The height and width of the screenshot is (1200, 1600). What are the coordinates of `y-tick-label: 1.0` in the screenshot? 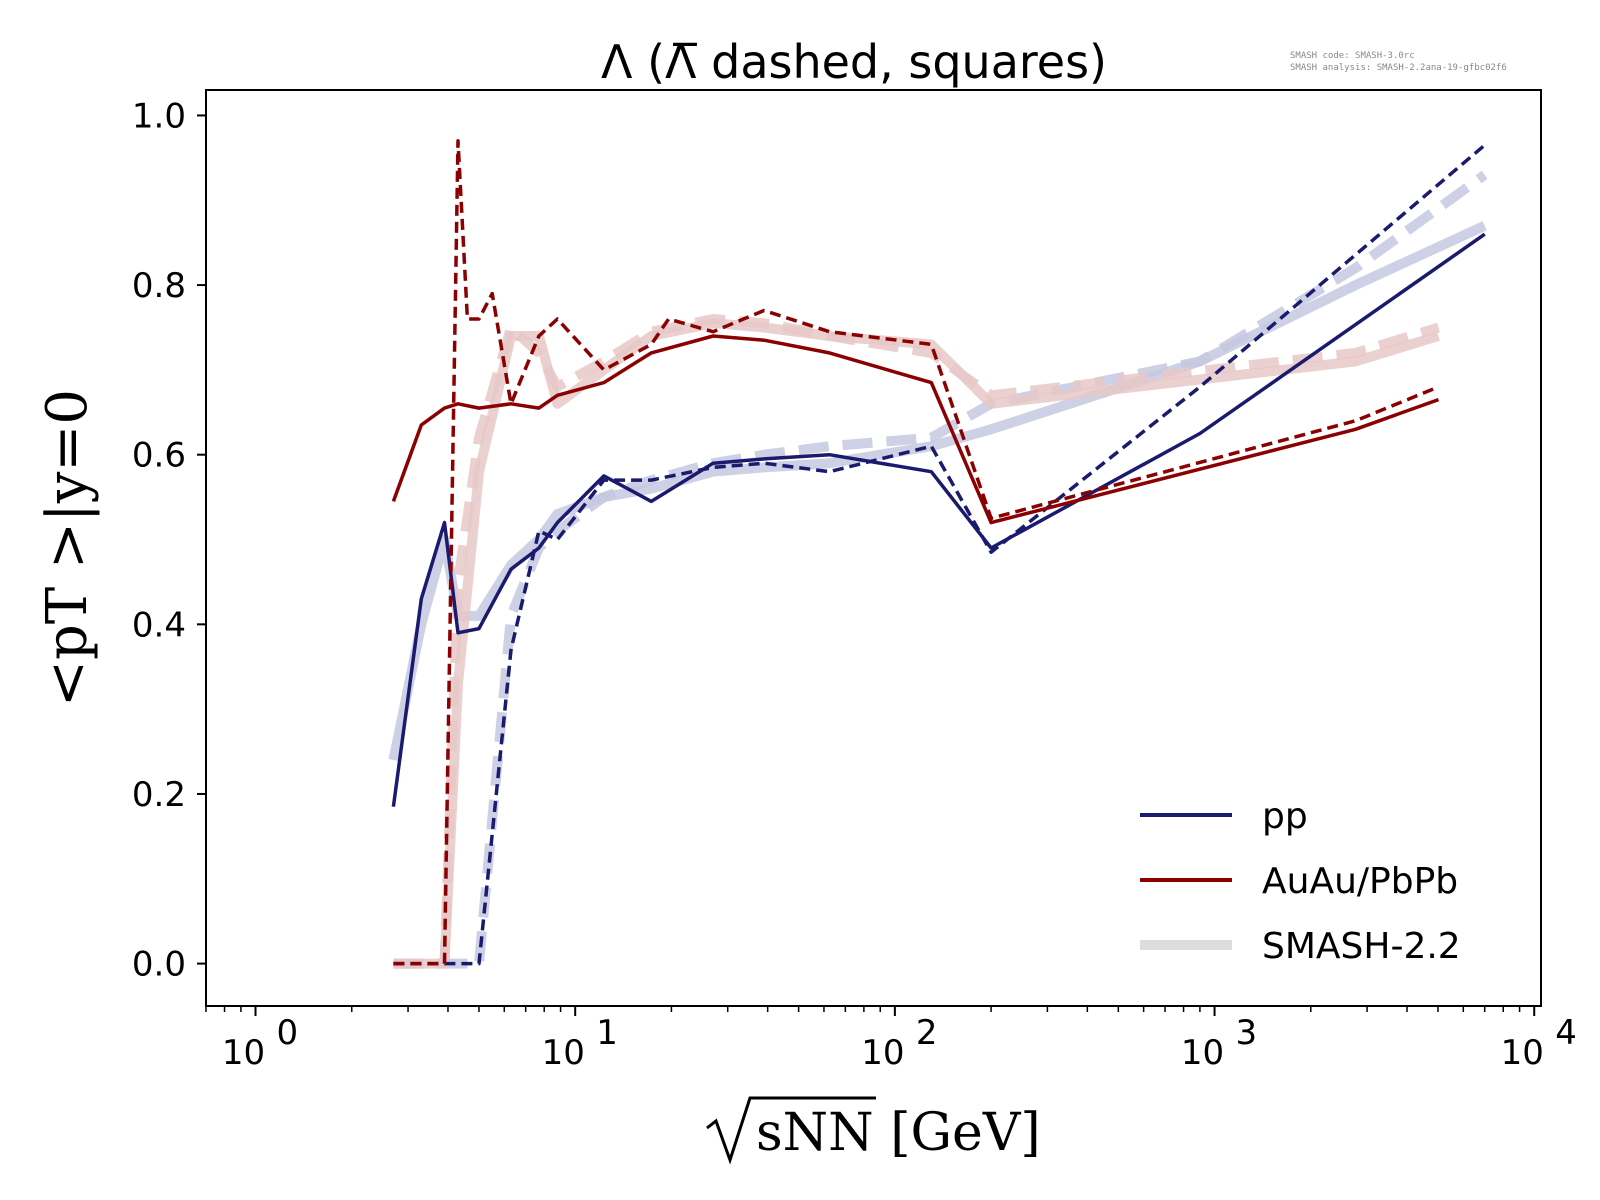 It's located at (159, 116).